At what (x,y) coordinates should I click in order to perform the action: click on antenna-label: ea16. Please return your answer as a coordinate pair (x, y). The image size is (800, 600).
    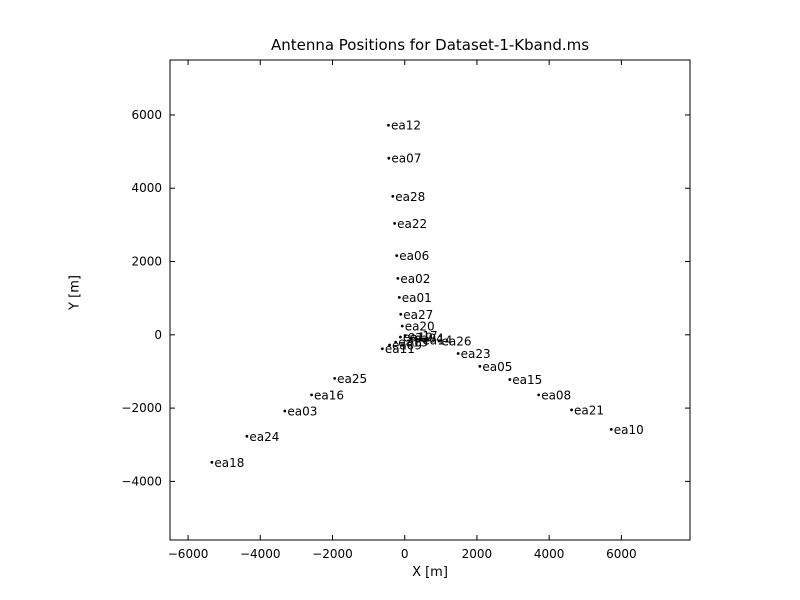
    Looking at the image, I should click on (329, 395).